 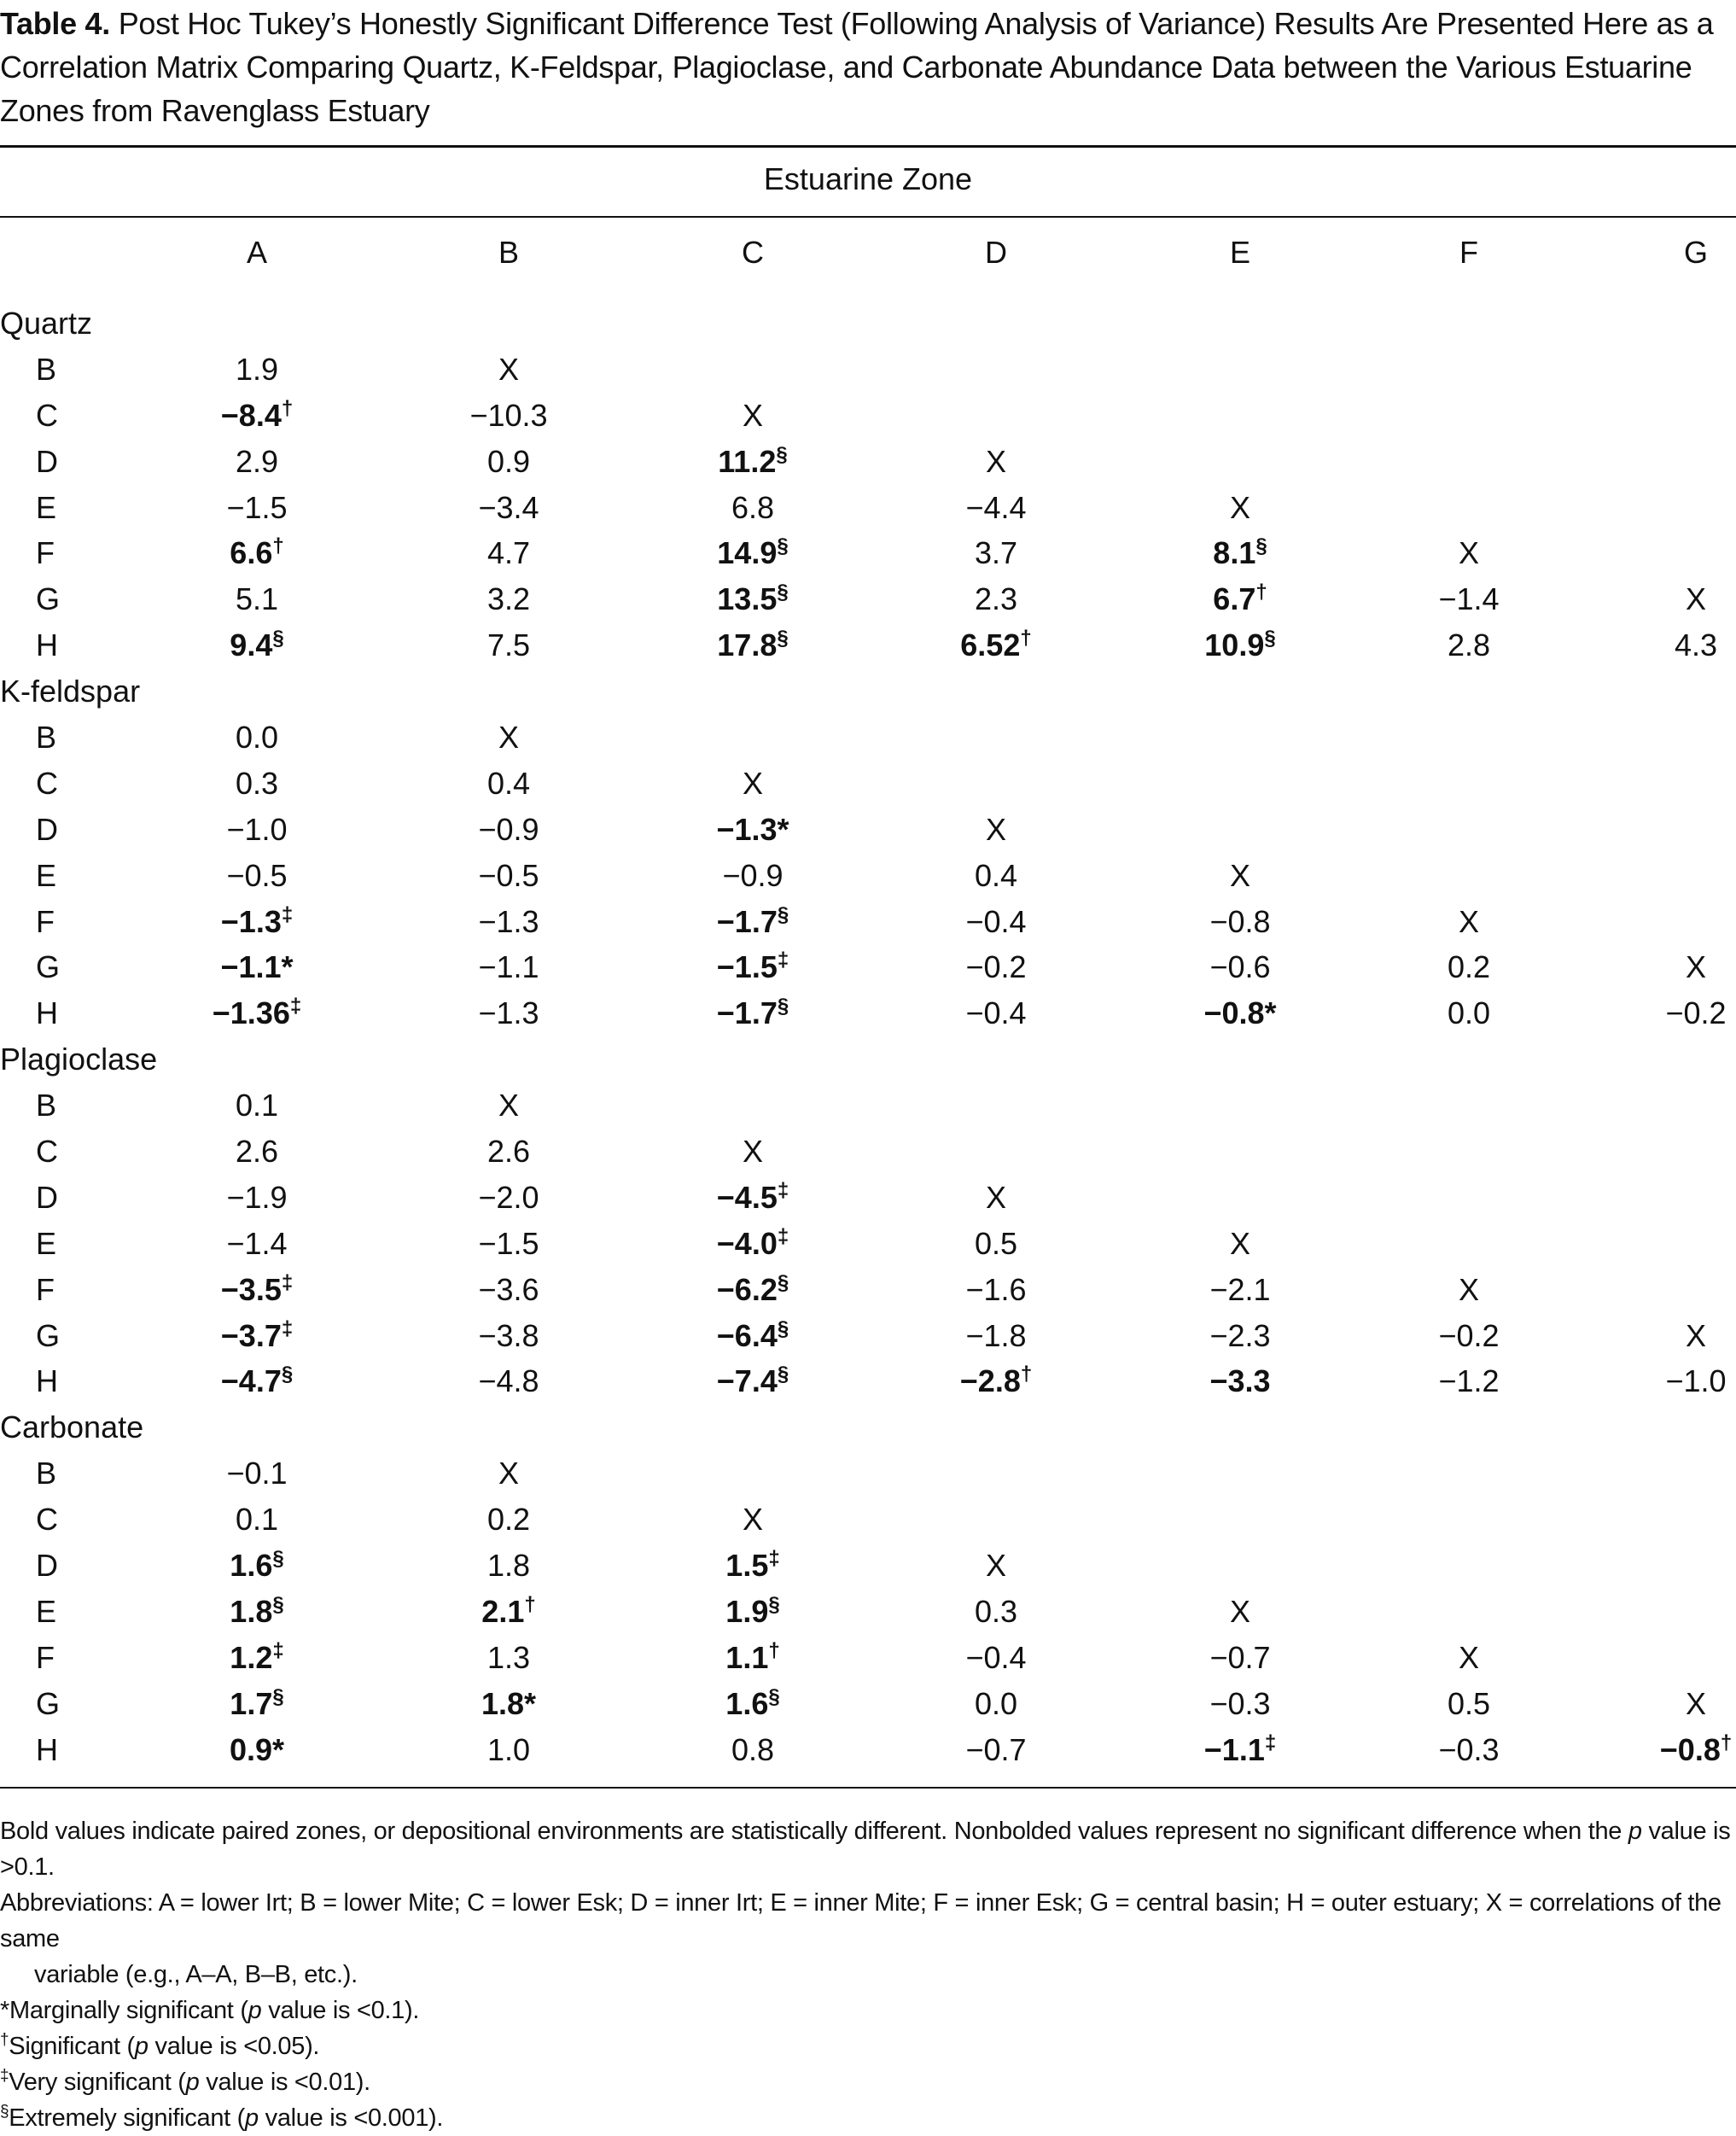 I want to click on header-rule, so click(x=868, y=217).